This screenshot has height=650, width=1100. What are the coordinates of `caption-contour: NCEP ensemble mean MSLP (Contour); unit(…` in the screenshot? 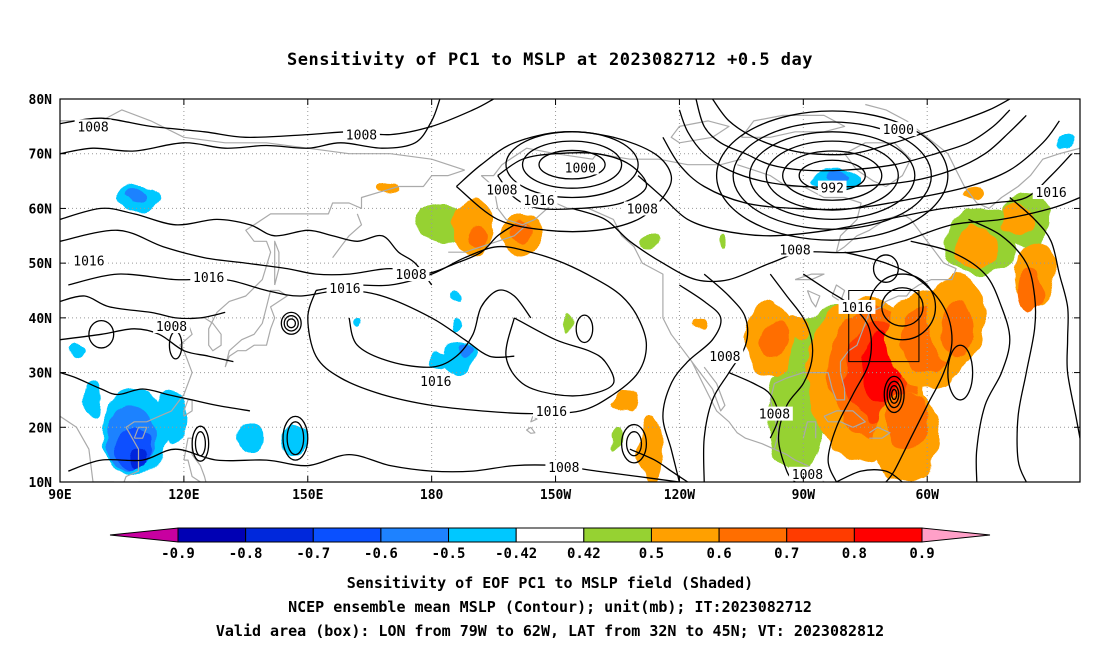 It's located at (550, 607).